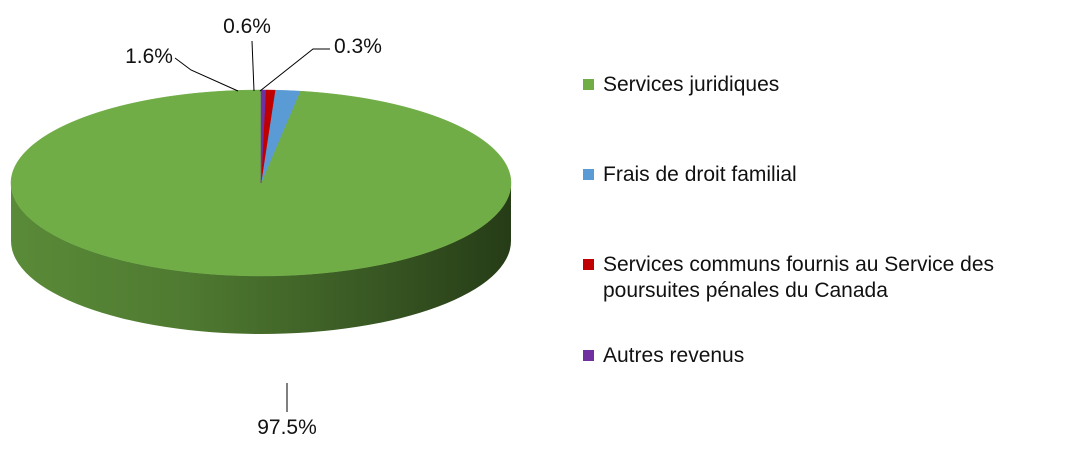  I want to click on legend-item-frais-droit-familial: Frais de droit familial, so click(690, 175).